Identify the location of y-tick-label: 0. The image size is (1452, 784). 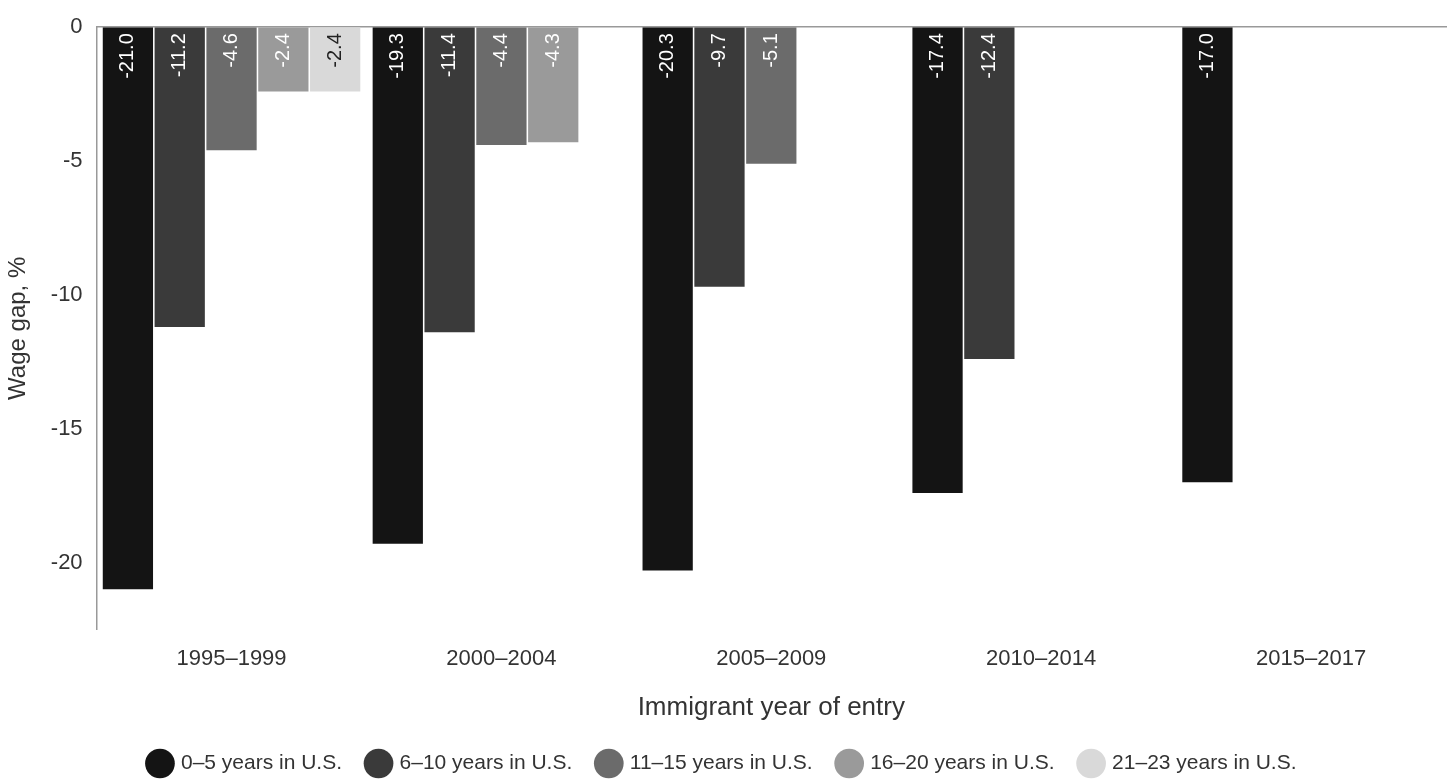
(76, 26).